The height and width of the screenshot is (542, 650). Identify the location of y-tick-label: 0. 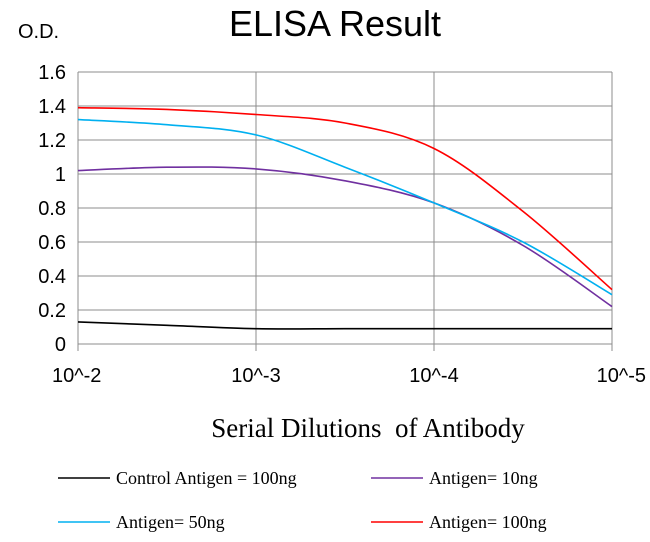
(60, 345).